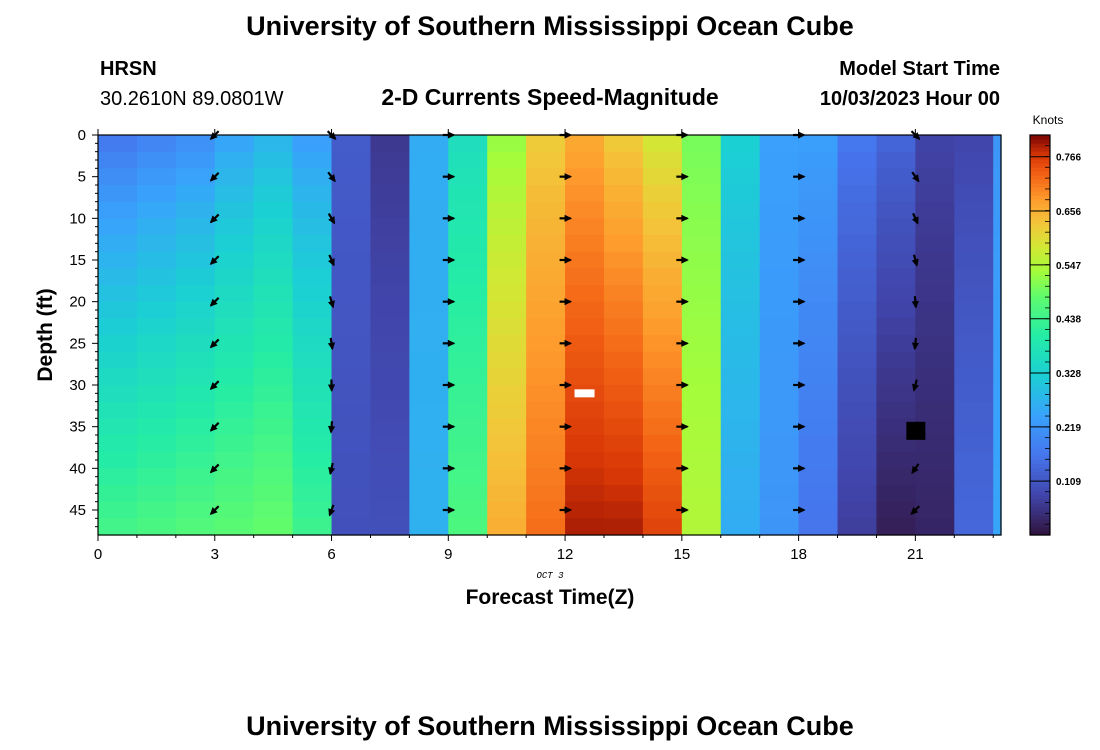 The height and width of the screenshot is (750, 1100). I want to click on y-tick-label: 35, so click(77, 427).